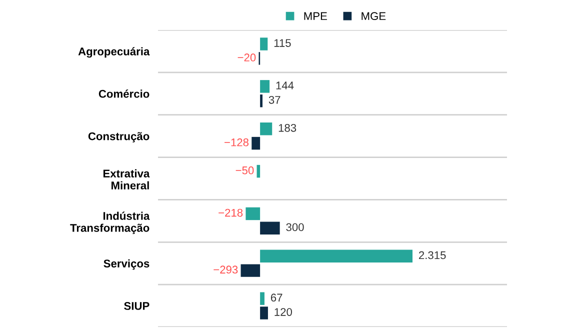 The width and height of the screenshot is (567, 334). I want to click on y-tick-label: Extrativa Mineral, so click(126, 179).